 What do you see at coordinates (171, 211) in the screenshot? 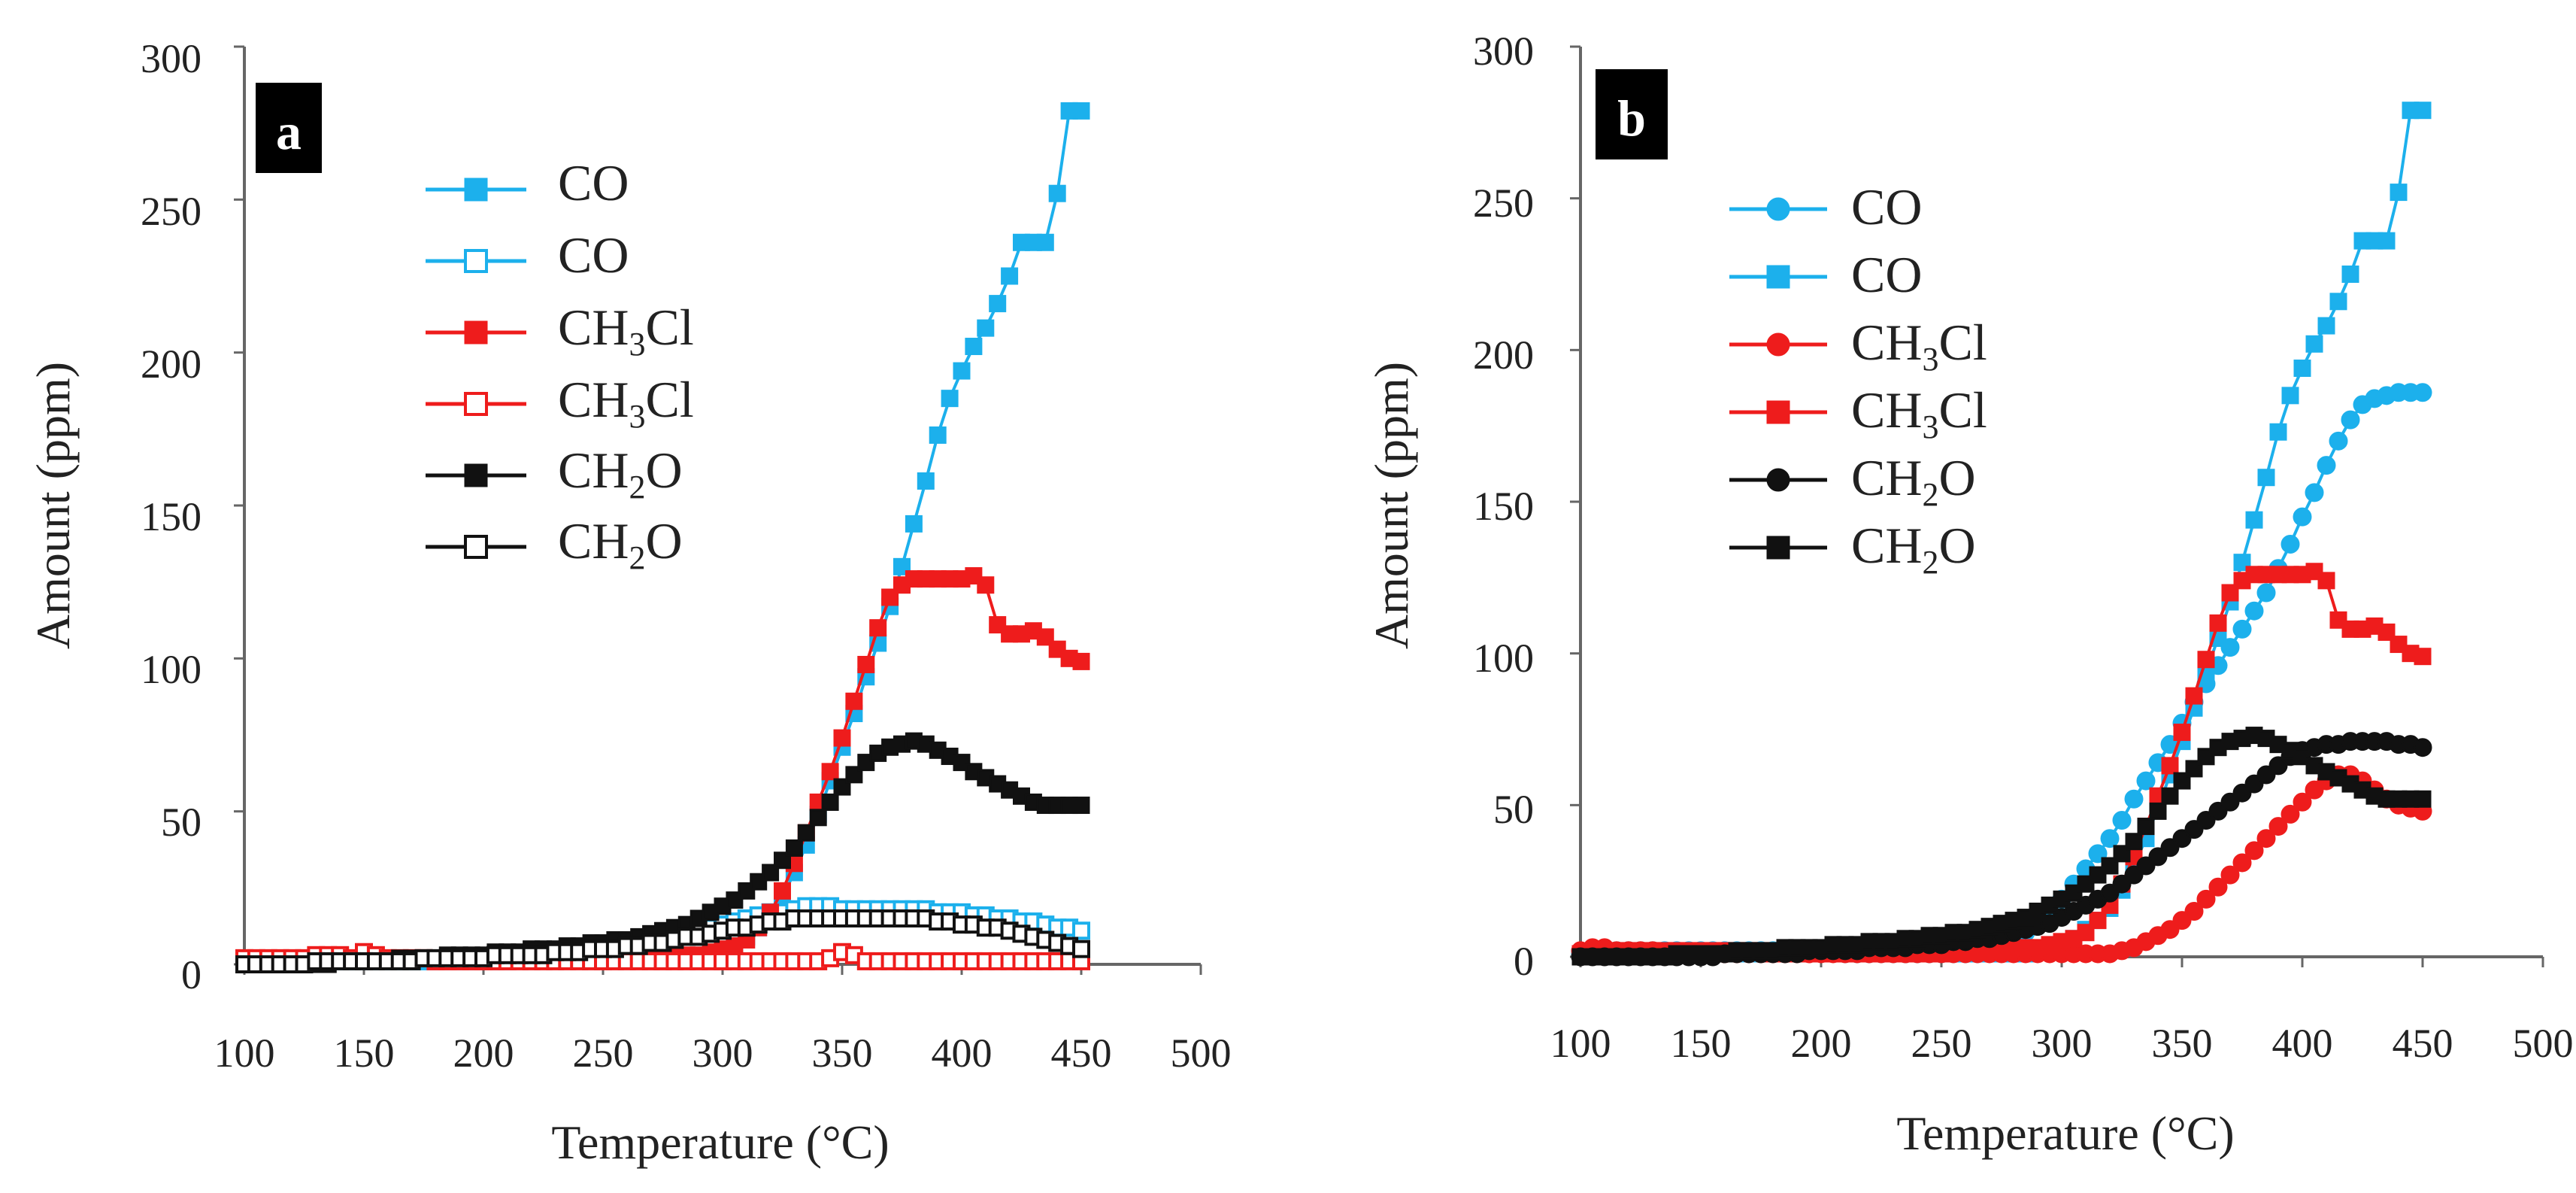
I see `panel-a-y-tick: 250` at bounding box center [171, 211].